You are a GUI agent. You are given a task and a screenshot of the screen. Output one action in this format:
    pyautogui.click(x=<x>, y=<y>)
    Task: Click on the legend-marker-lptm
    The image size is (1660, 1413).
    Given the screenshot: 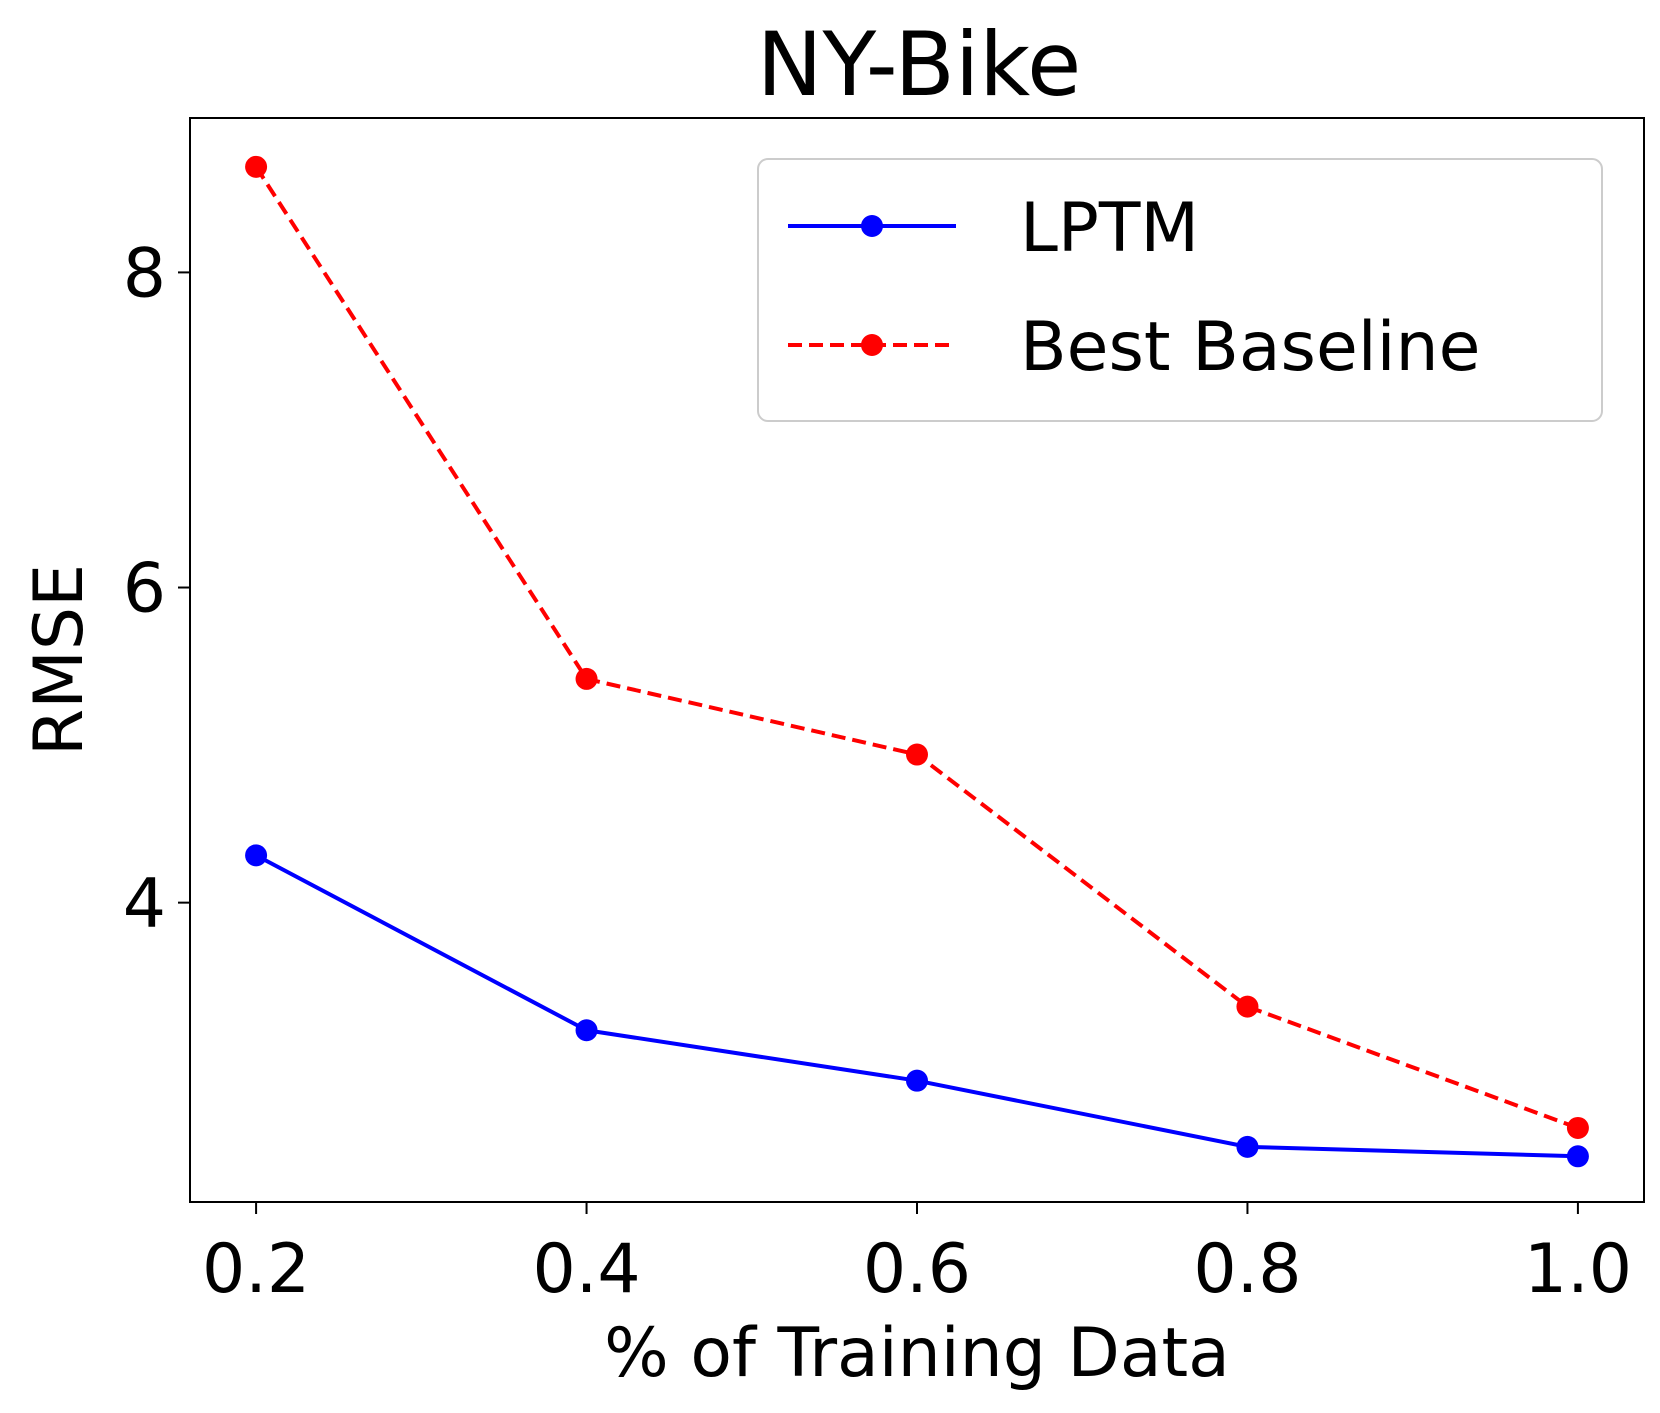 What is the action you would take?
    pyautogui.click(x=872, y=226)
    